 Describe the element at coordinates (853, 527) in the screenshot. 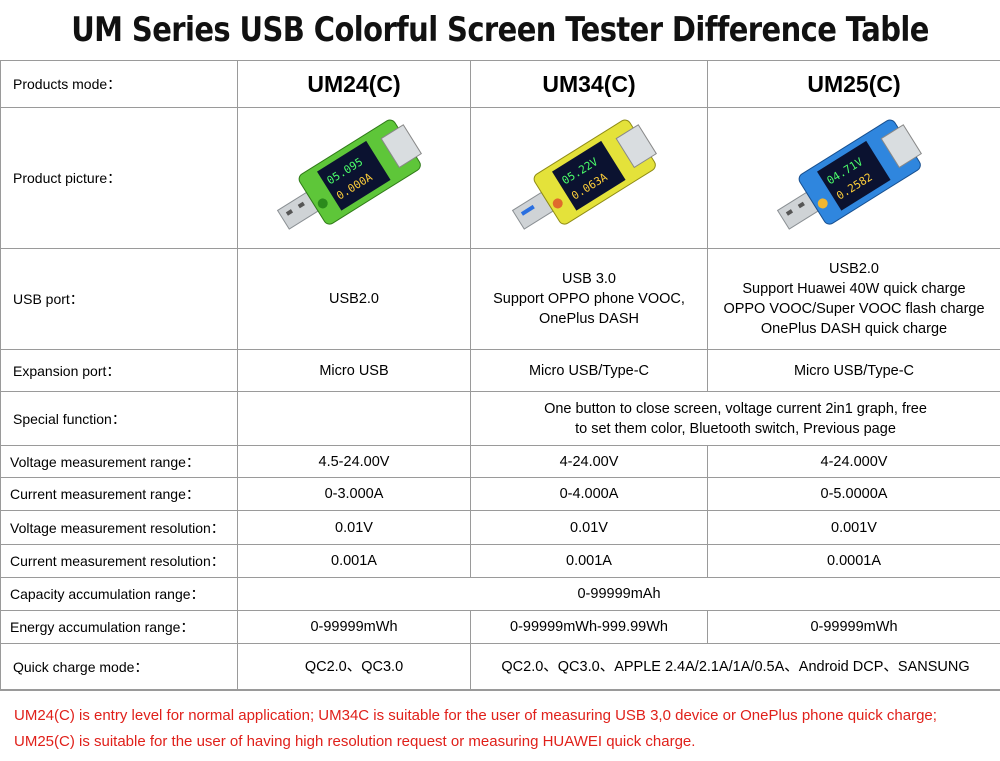

I see `vres-um25: 0.001V` at that location.